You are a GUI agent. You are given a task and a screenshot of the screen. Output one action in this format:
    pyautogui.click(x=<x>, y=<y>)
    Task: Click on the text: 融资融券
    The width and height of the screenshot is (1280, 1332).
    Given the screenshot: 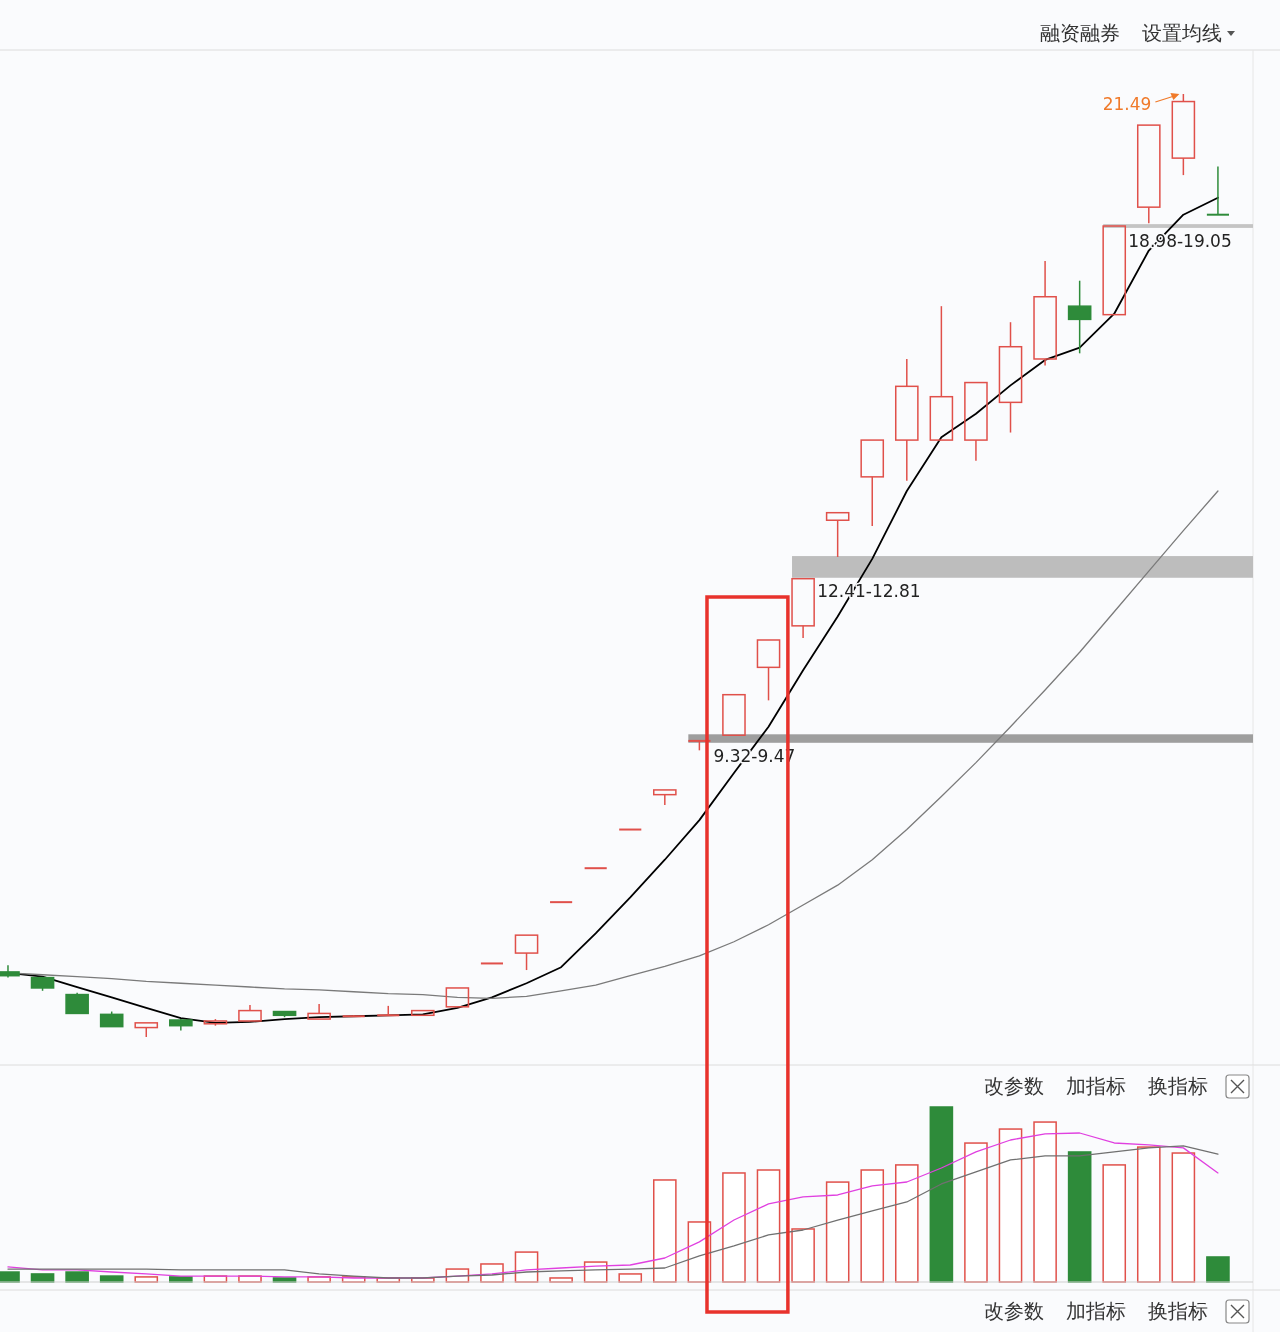 What is the action you would take?
    pyautogui.click(x=1080, y=33)
    